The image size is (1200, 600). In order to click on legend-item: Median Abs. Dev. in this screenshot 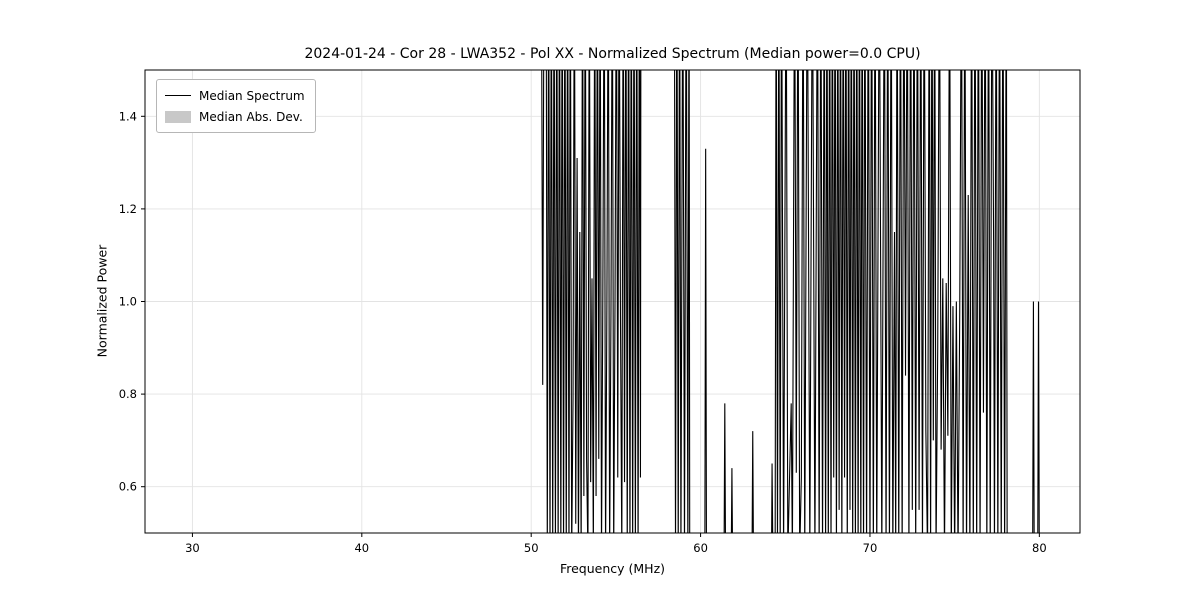, I will do `click(235, 116)`.